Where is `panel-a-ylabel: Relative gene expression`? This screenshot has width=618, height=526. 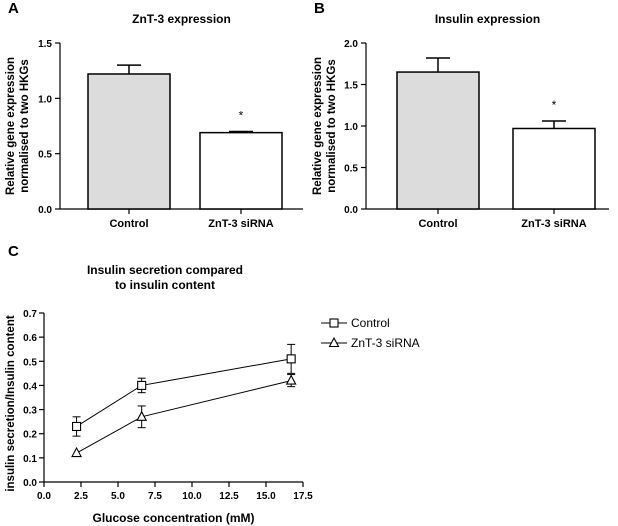 panel-a-ylabel: Relative gene expression is located at coordinates (11, 126).